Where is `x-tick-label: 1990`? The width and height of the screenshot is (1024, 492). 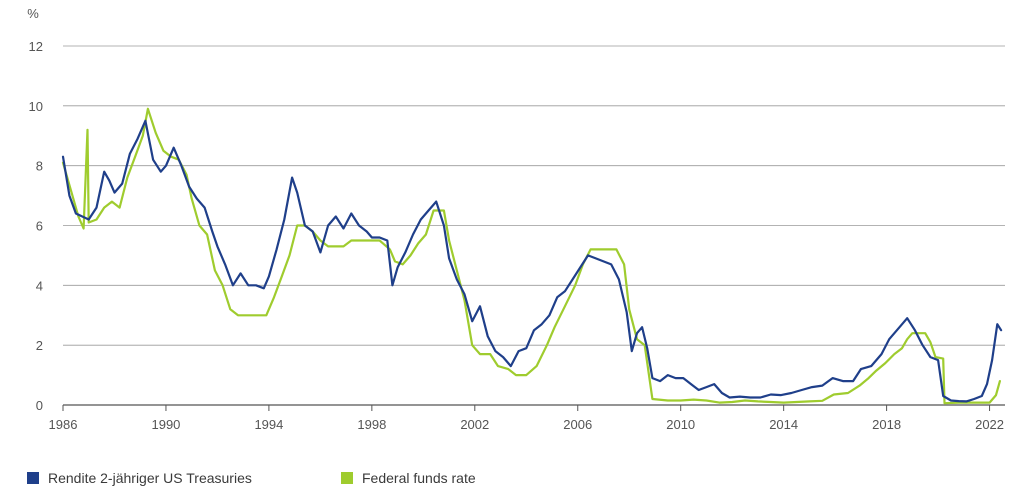 x-tick-label: 1990 is located at coordinates (165, 424).